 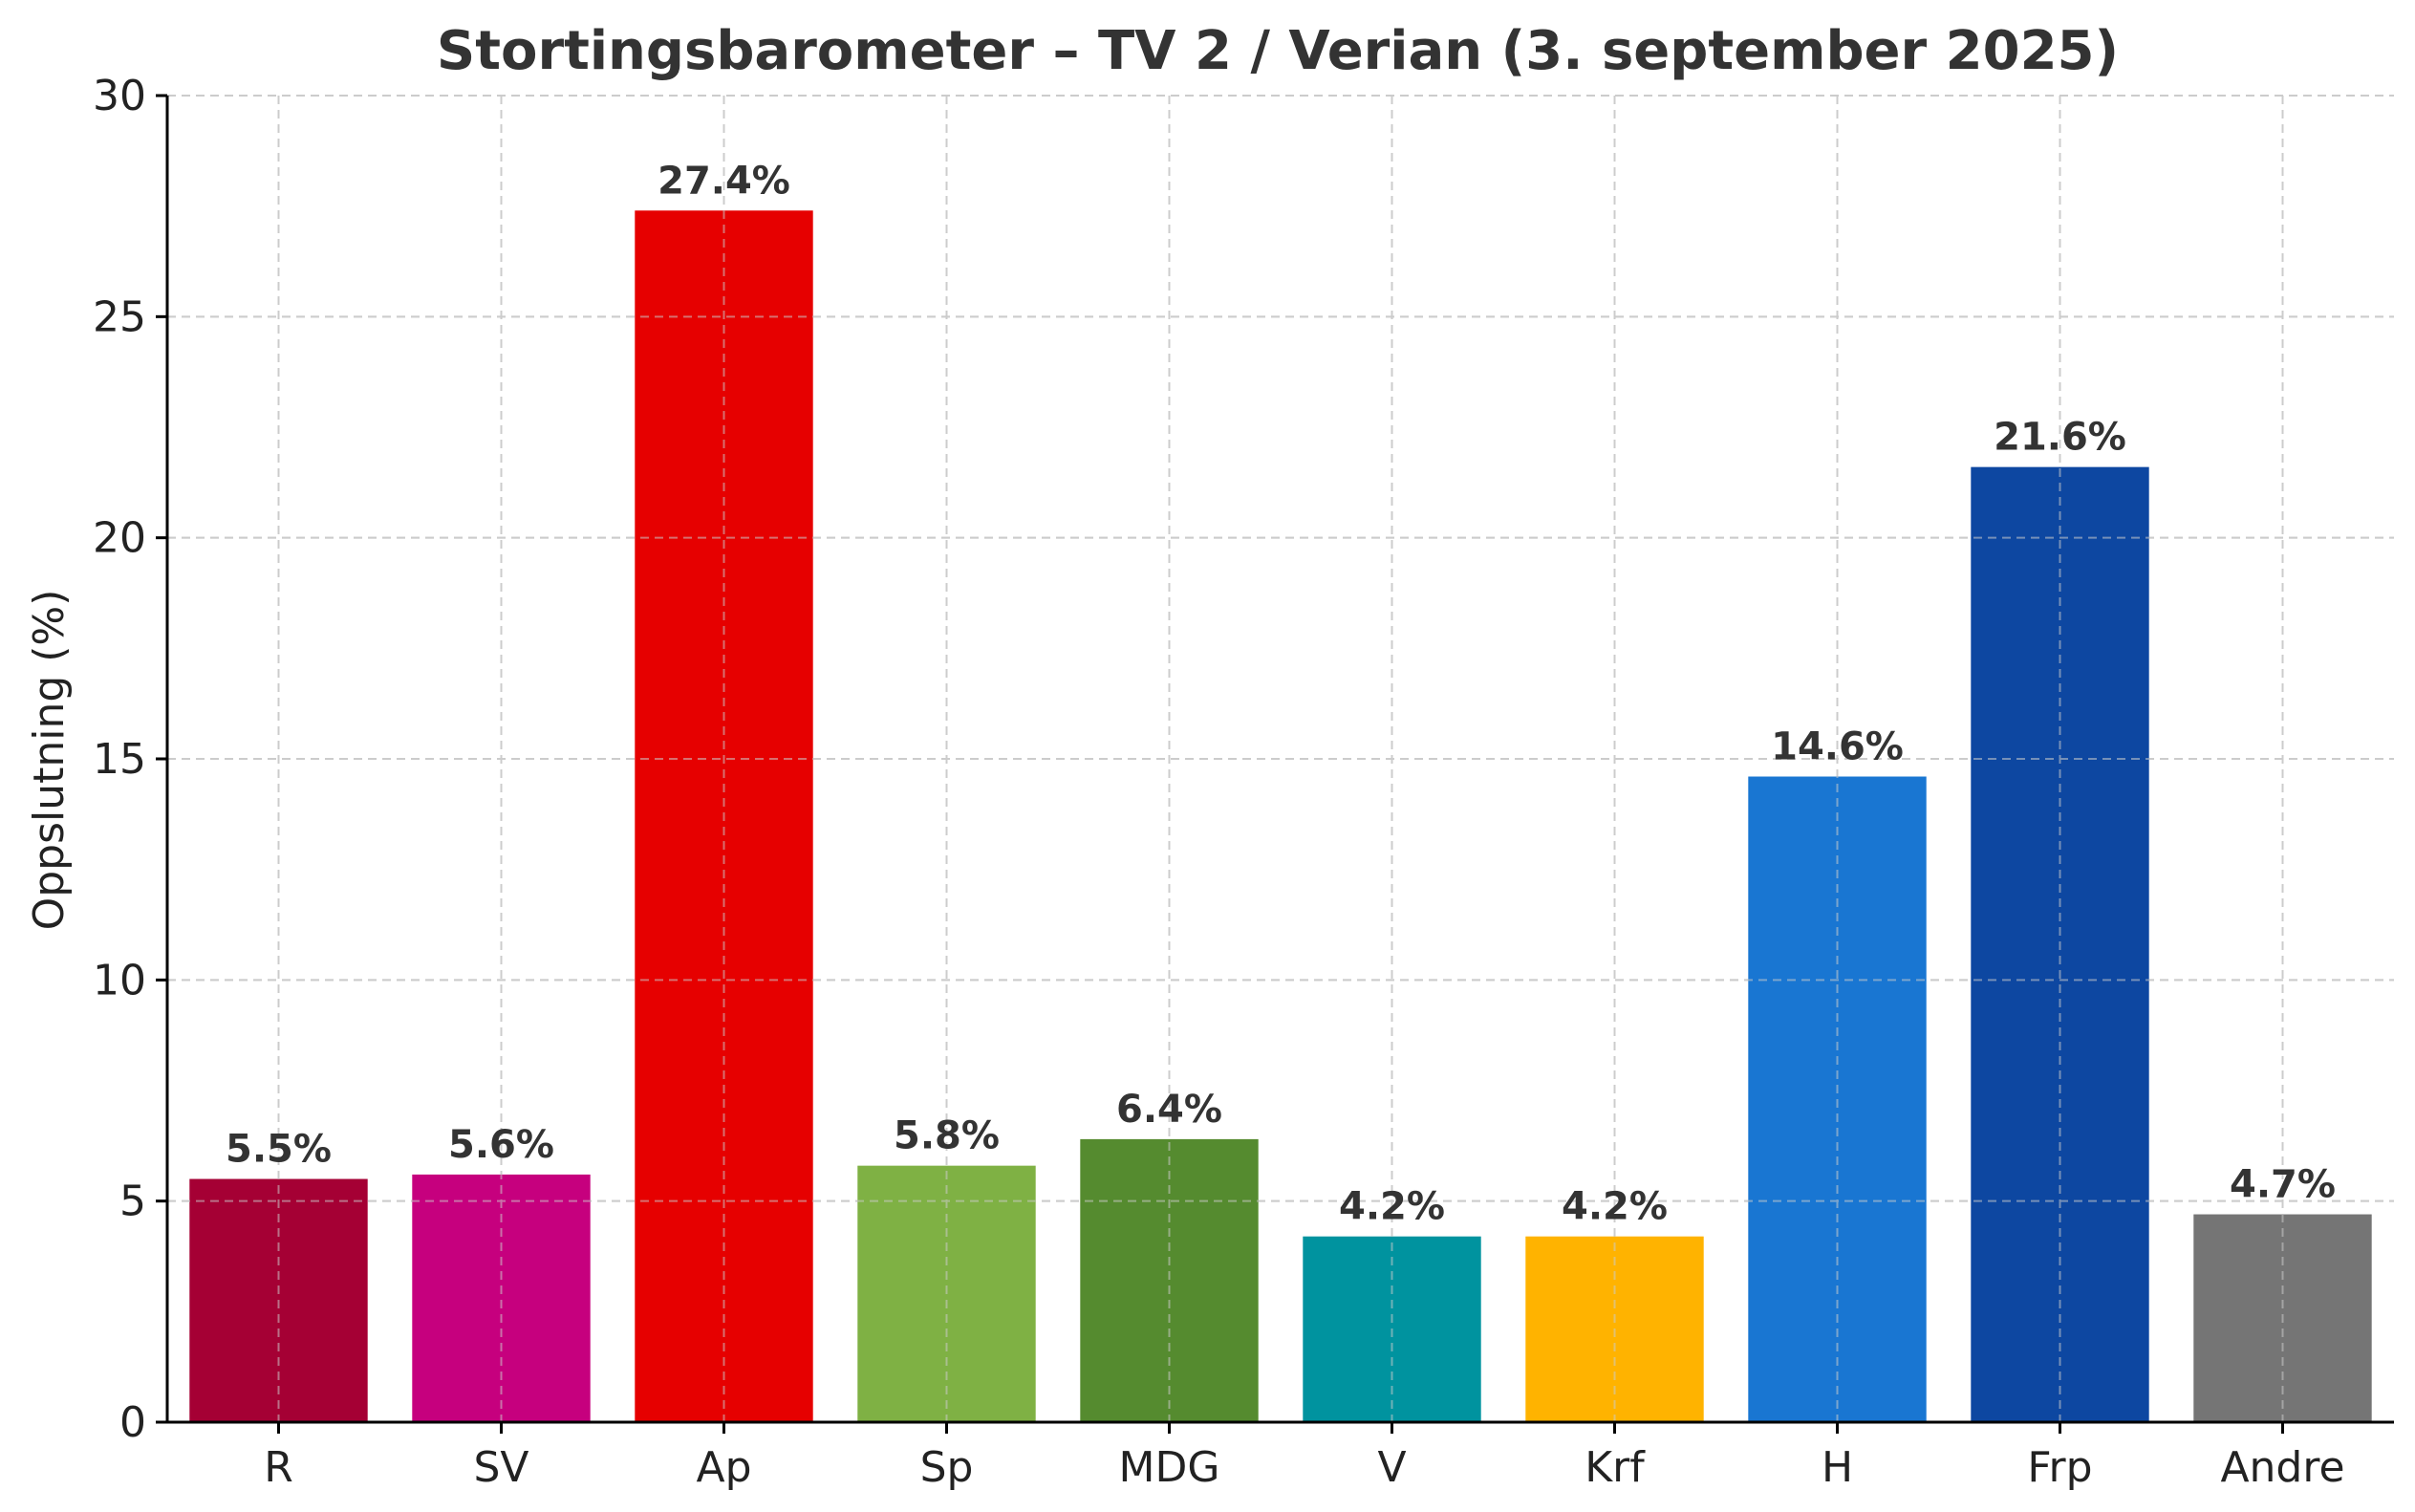 I want to click on y-tick-labels: 0 5 10 15 20 25 30, so click(x=130, y=760).